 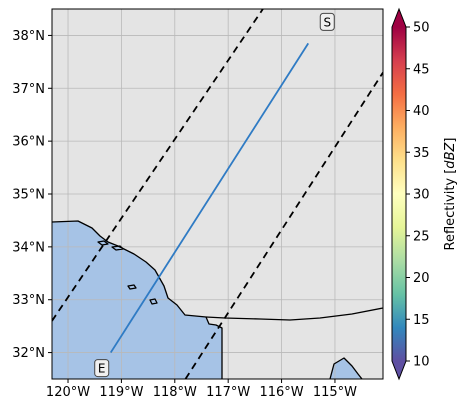 I want to click on lat-tick-label: 34°N, so click(x=28, y=247).